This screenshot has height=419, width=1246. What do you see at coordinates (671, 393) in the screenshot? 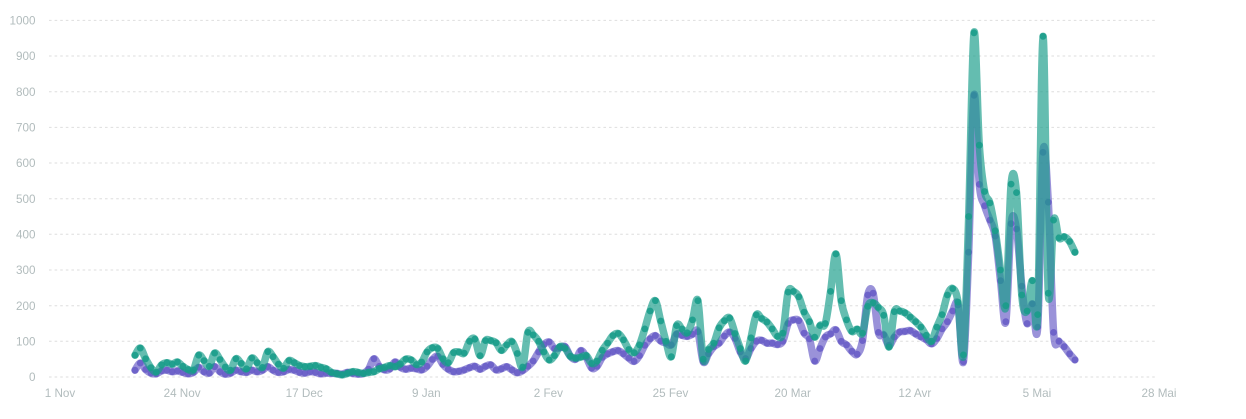
I see `svg-text: 25 Fev` at bounding box center [671, 393].